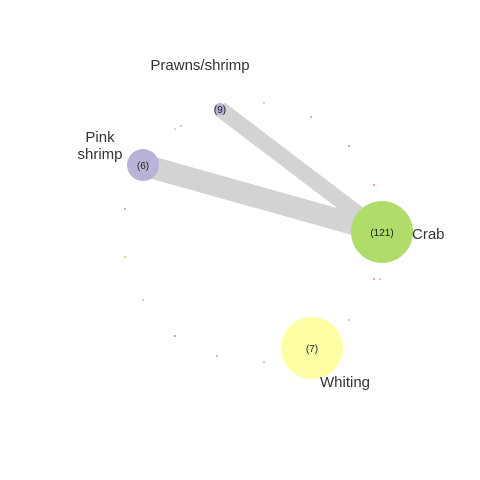 The width and height of the screenshot is (480, 480). I want to click on edge-pink_shrimp-crab, so click(262, 198).